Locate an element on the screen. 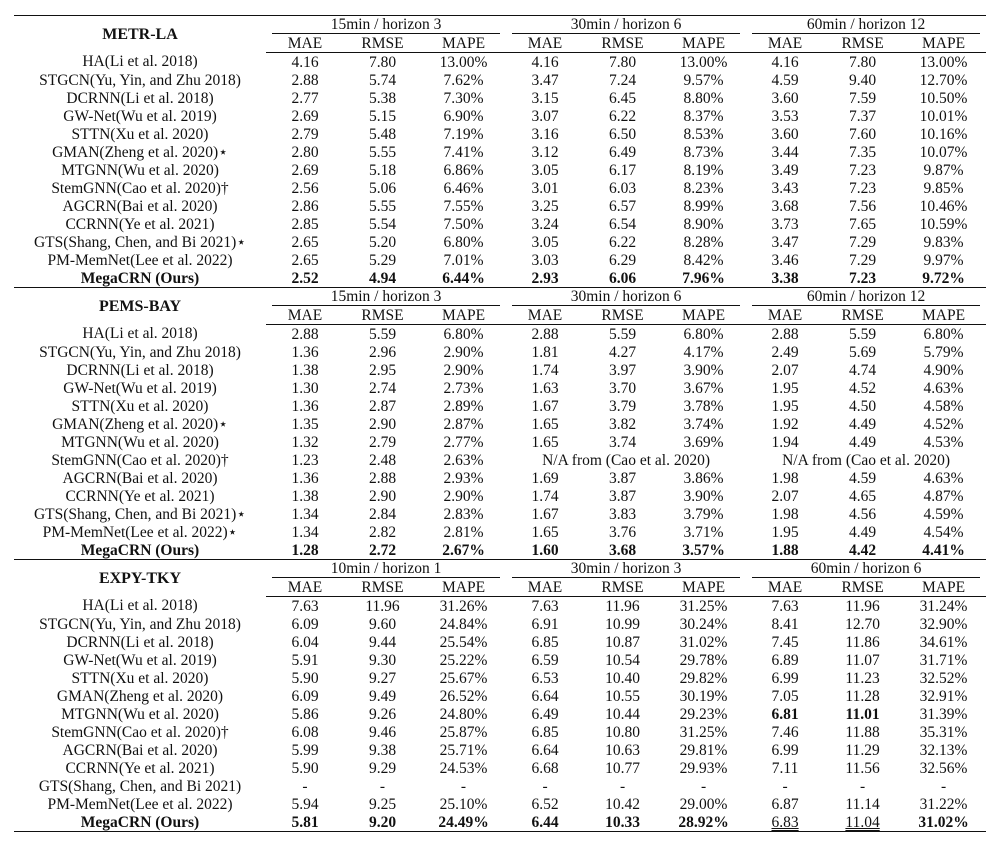 The image size is (996, 842). metric-value: 7.45 is located at coordinates (785, 642).